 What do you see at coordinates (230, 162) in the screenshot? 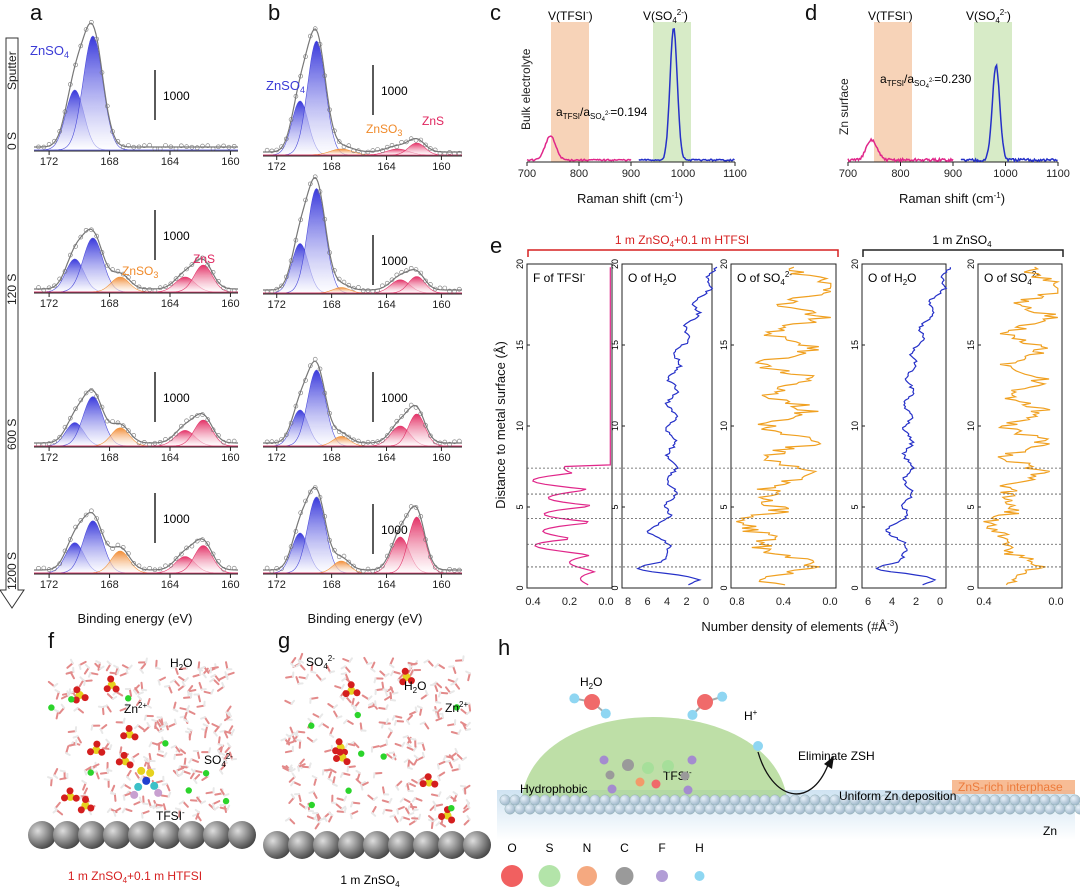
I see `xps-a-row0-tick-label: 160` at bounding box center [230, 162].